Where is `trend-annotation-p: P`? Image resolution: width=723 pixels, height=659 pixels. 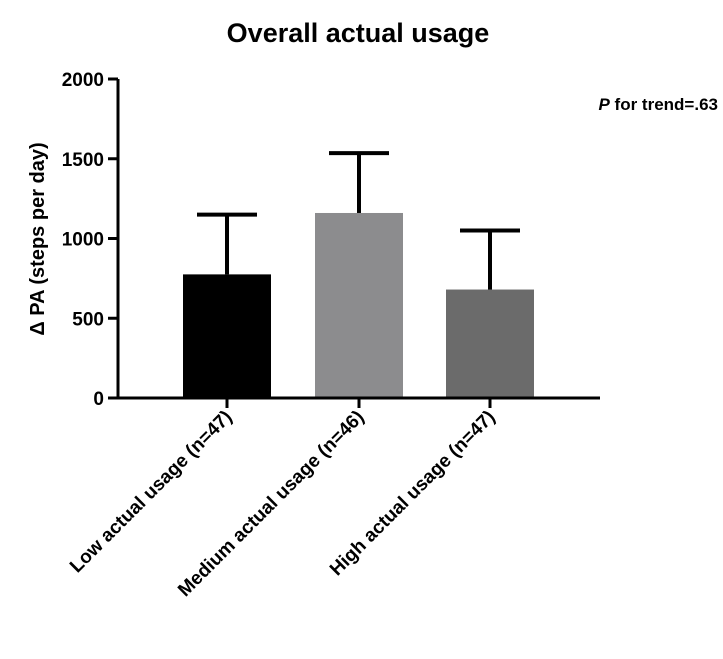
trend-annotation-p: P is located at coordinates (604, 104).